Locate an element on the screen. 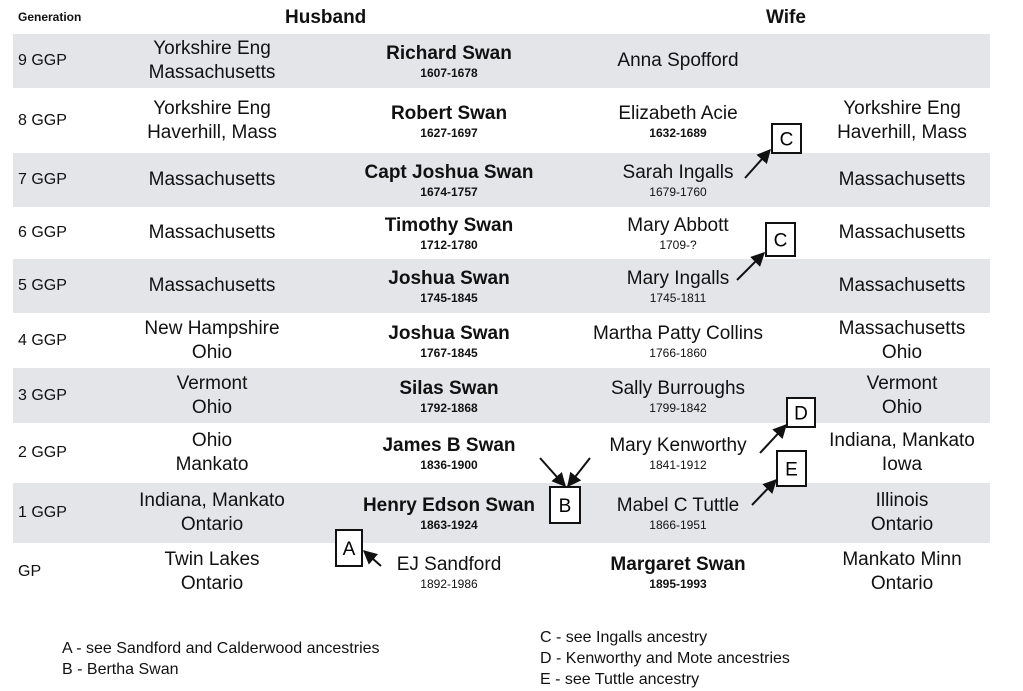 This screenshot has width=1023, height=691. legend-item: D - Kenworthy and Mote ancestries is located at coordinates (665, 658).